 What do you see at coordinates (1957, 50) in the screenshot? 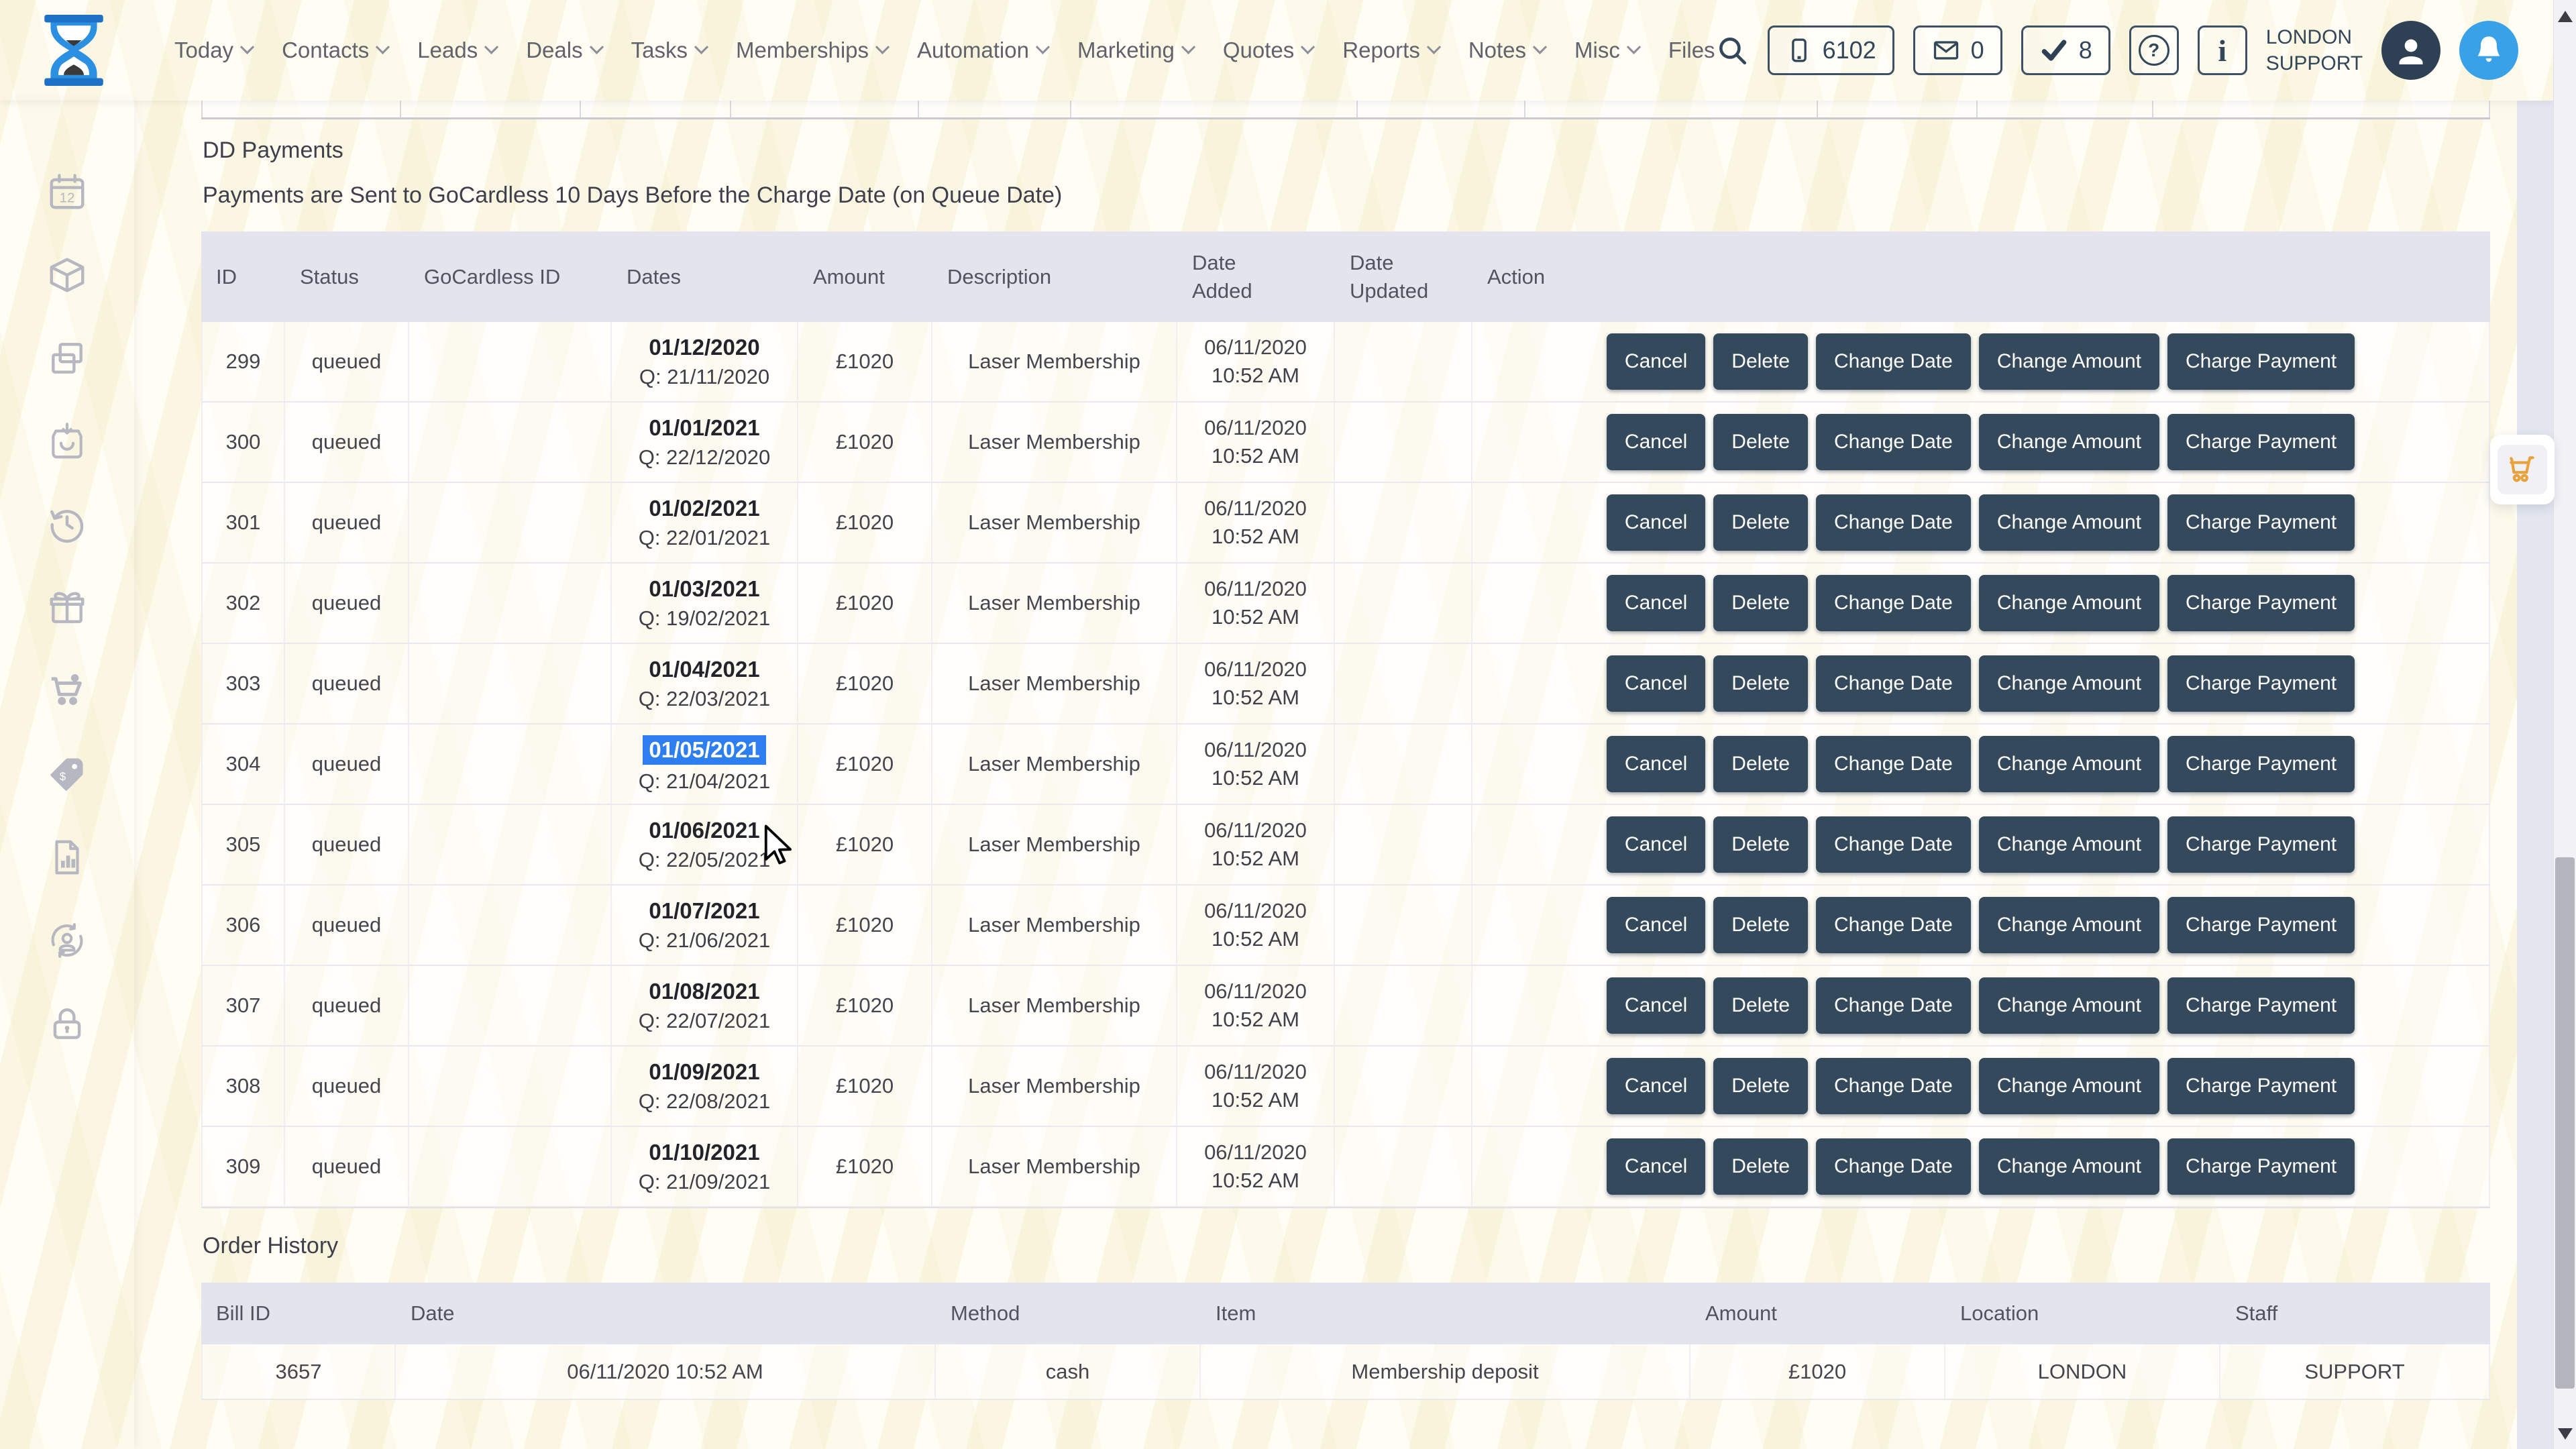
I see `mail-counter-button: 0` at bounding box center [1957, 50].